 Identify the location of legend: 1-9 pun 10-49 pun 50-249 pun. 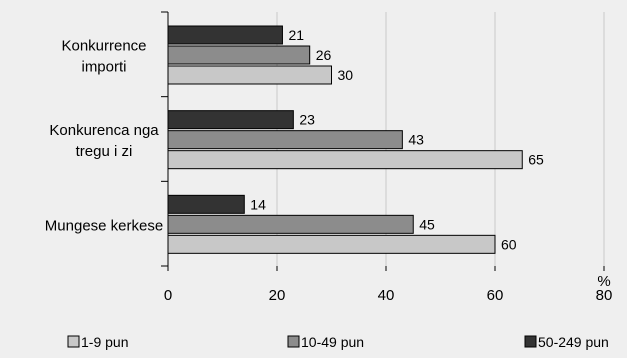
(338, 342).